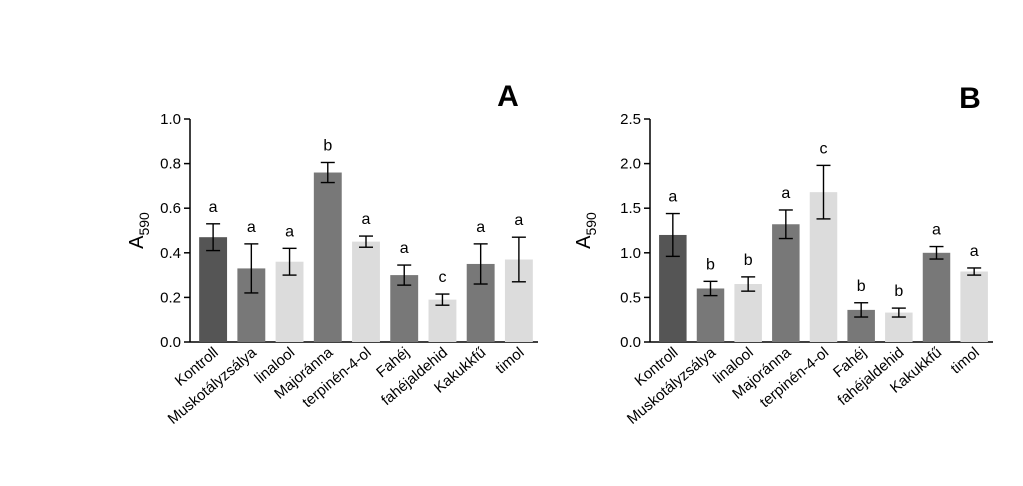 The width and height of the screenshot is (1023, 486). What do you see at coordinates (630, 208) in the screenshot?
I see `y-tick-label: 1.5` at bounding box center [630, 208].